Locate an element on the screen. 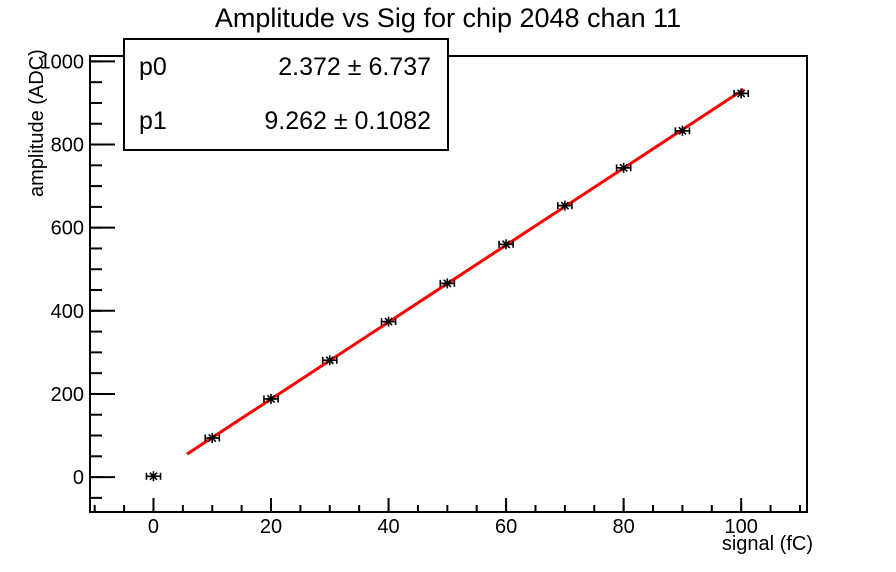 The height and width of the screenshot is (572, 896). param-name-p1: p1 is located at coordinates (153, 121).